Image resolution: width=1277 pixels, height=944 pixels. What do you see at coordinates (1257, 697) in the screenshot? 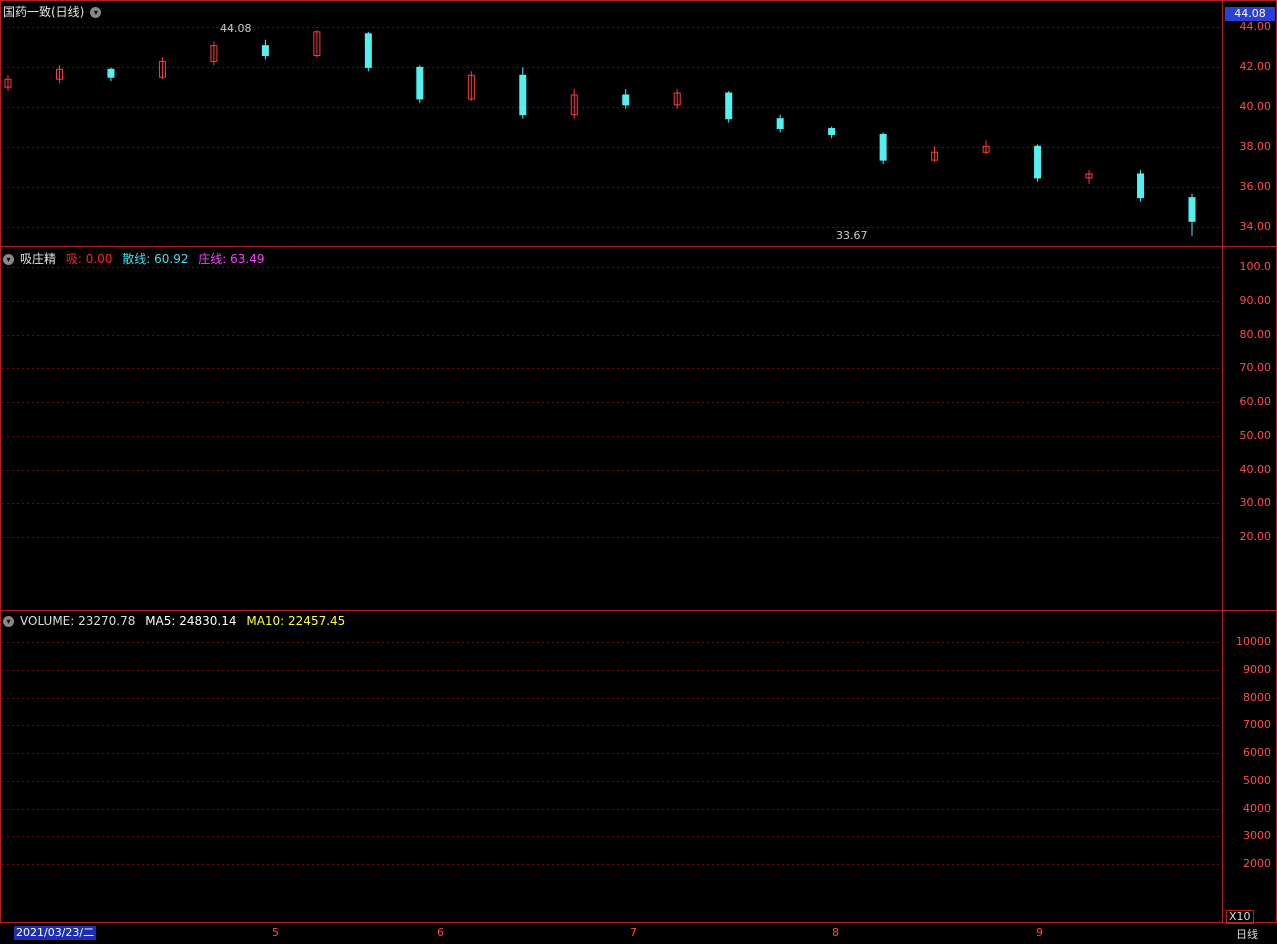
I see `y-tick-label: 8000` at bounding box center [1257, 697].